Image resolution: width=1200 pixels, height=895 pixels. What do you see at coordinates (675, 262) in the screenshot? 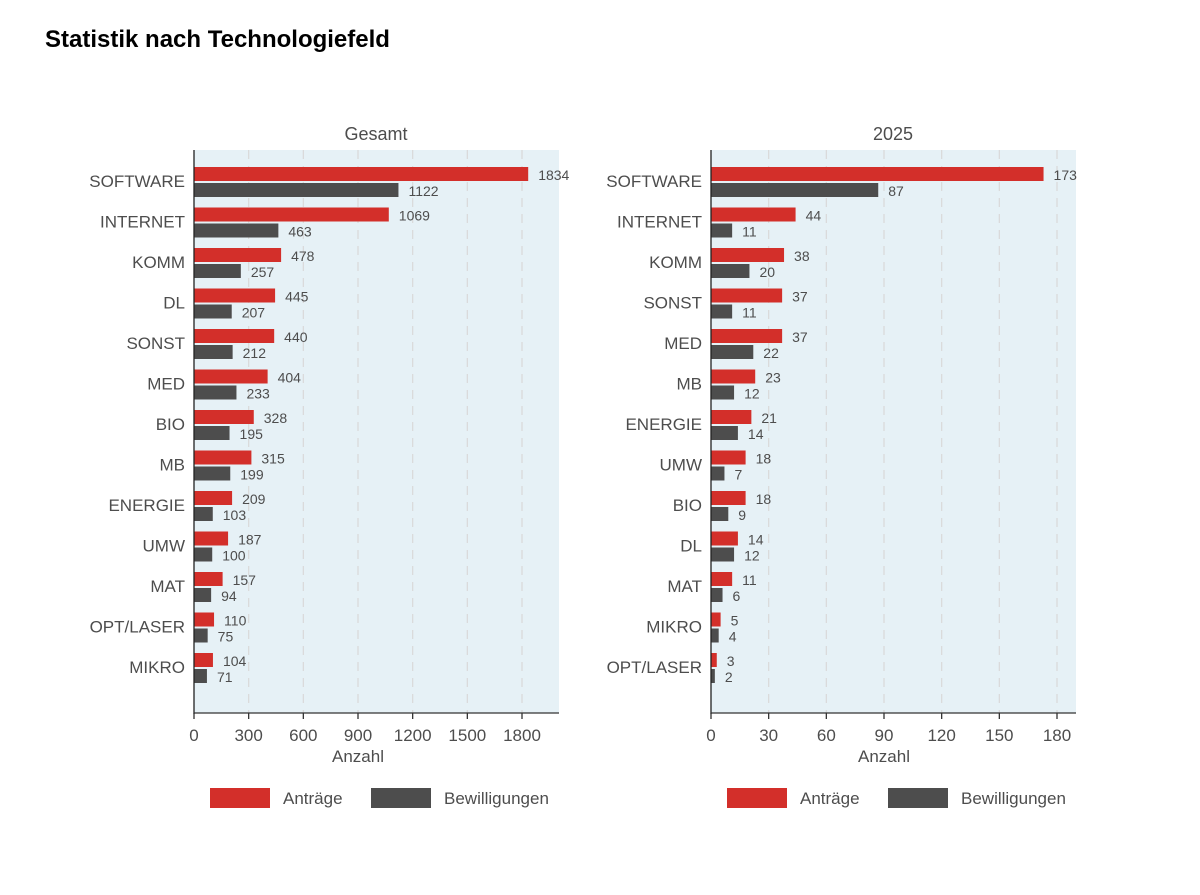
I see `panel-2-category-label: KOMM` at bounding box center [675, 262].